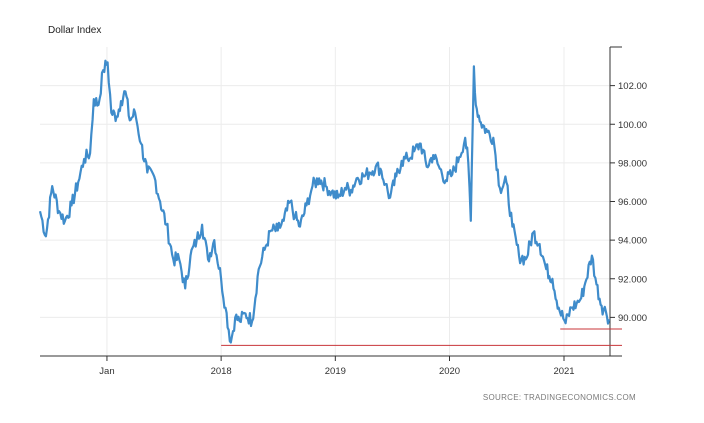  Describe the element at coordinates (221, 371) in the screenshot. I see `x-tick-label: 2018` at that location.